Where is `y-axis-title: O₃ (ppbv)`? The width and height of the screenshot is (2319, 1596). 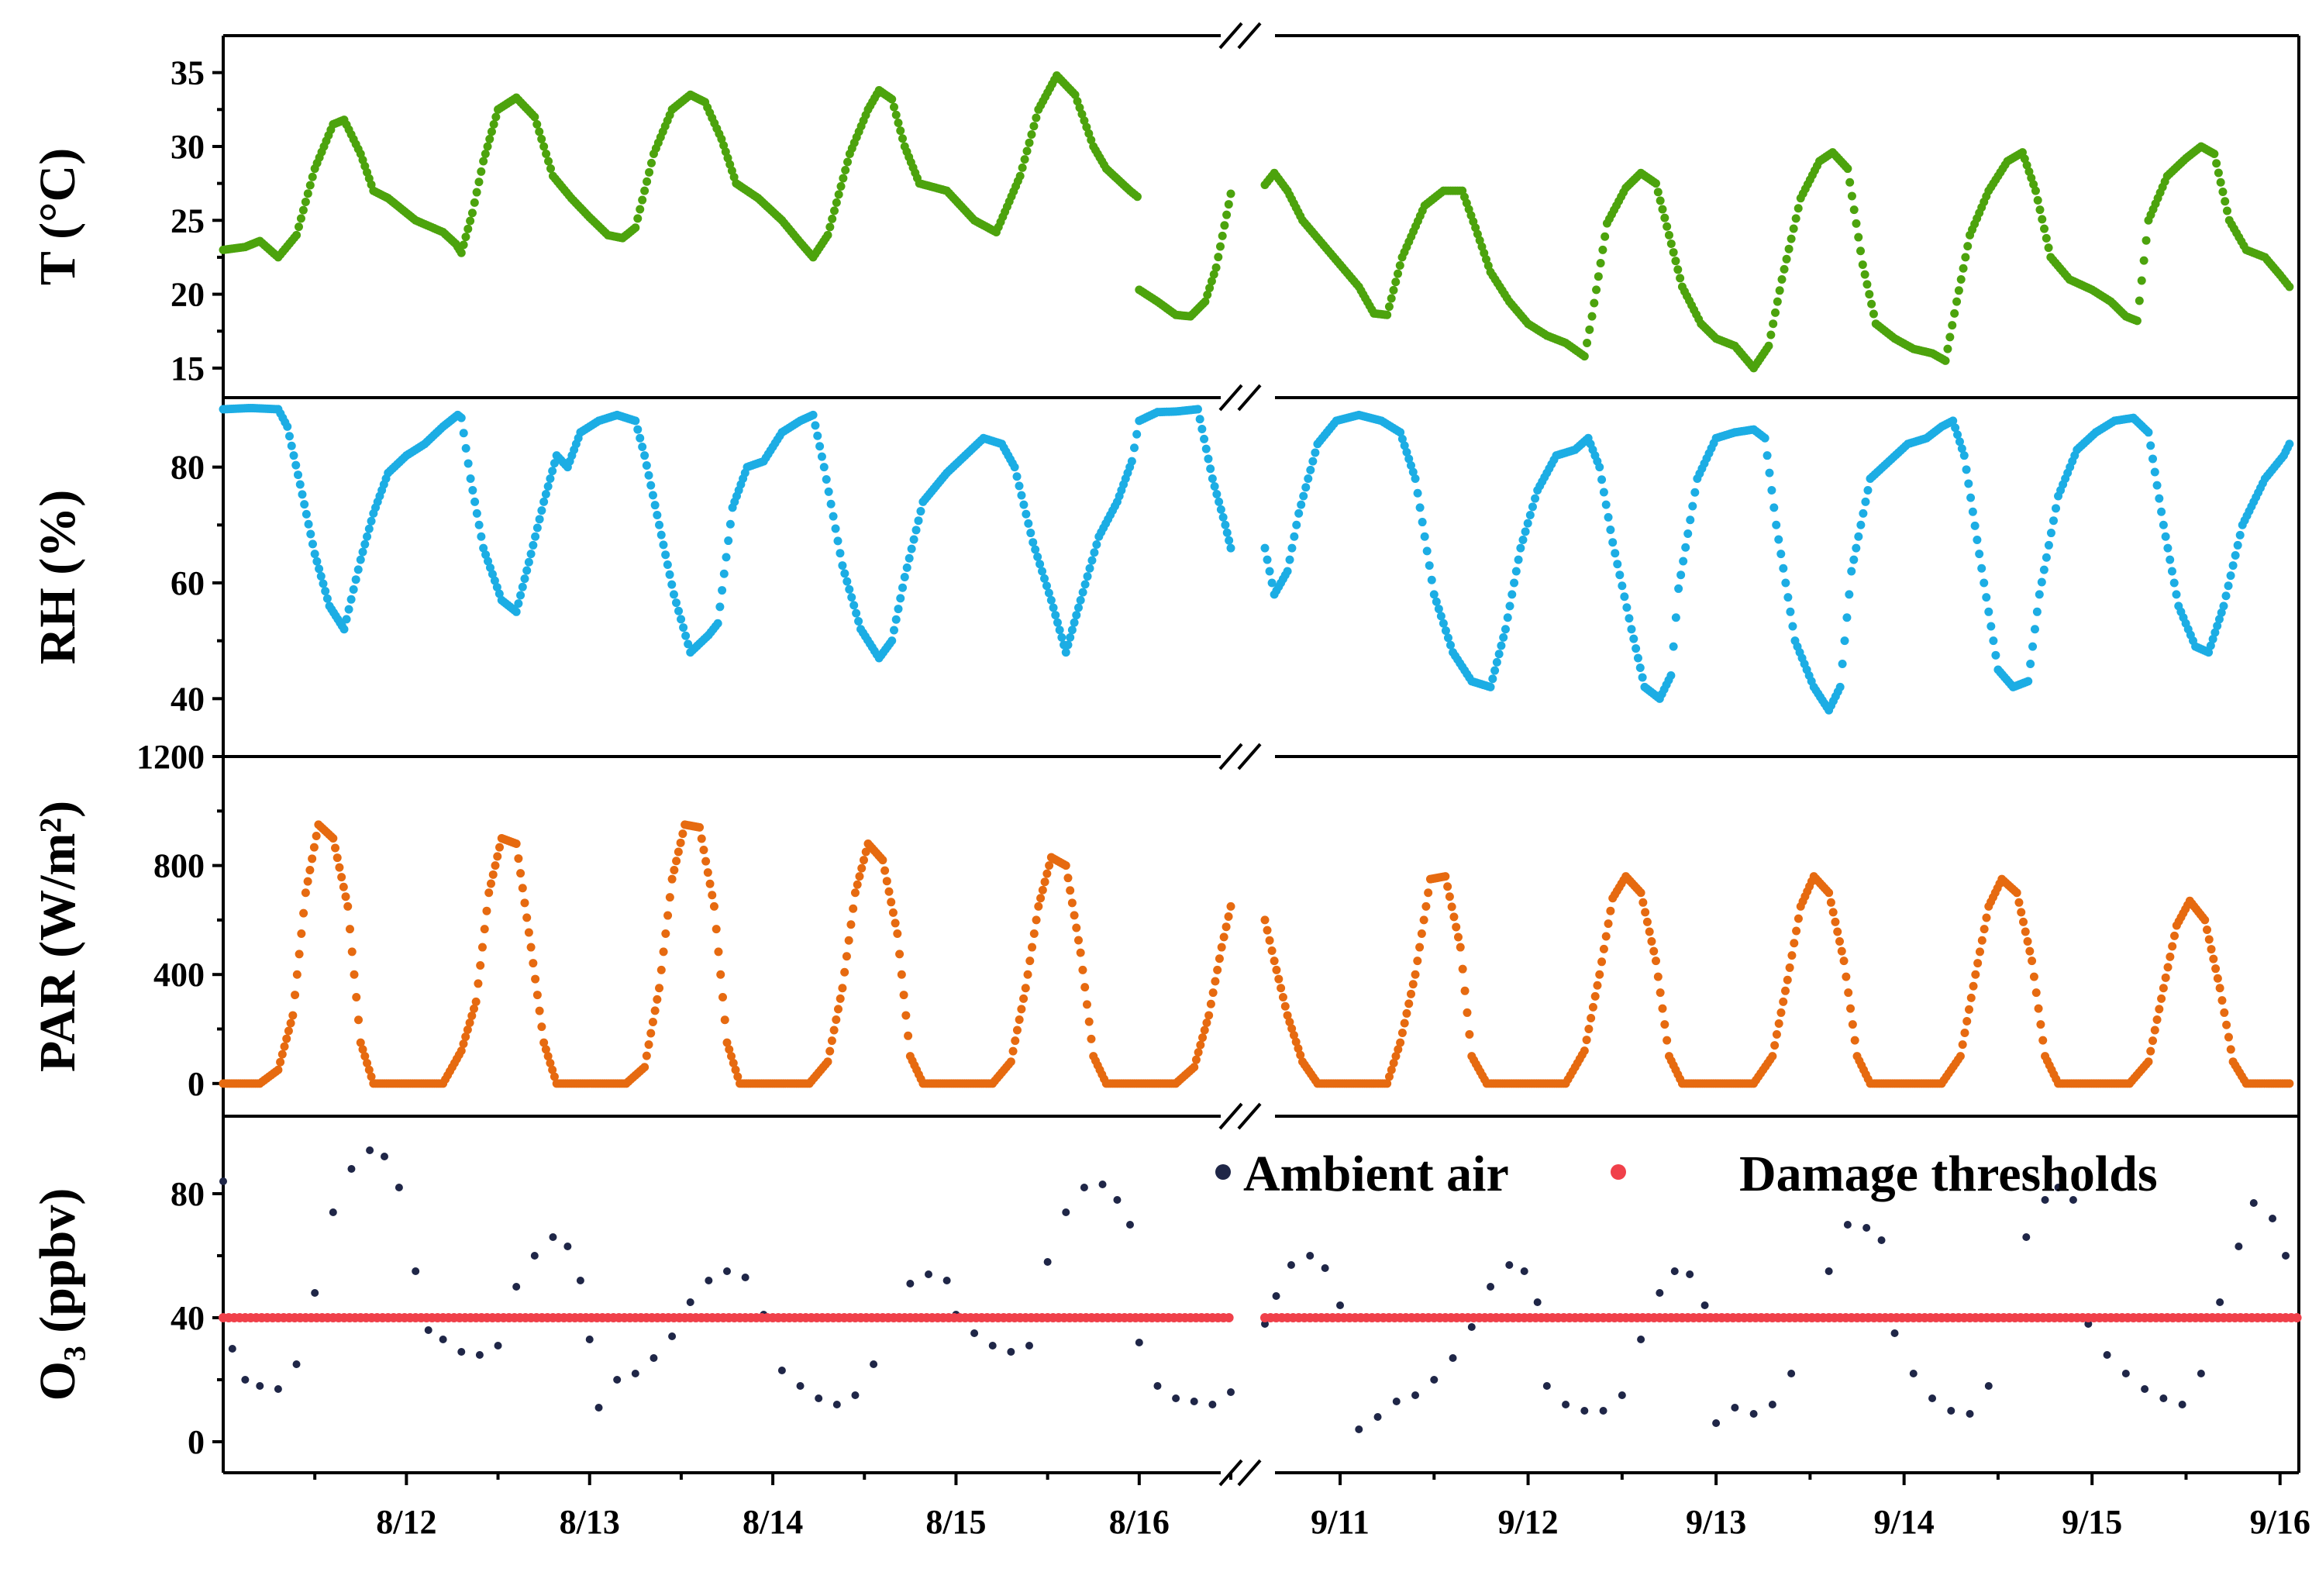
y-axis-title: O₃ (ppbv) is located at coordinates (57, 1294).